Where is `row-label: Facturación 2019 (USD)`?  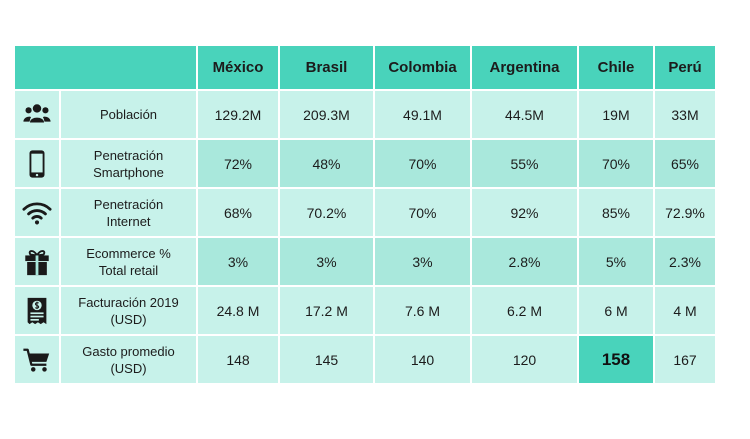 row-label: Facturación 2019 (USD) is located at coordinates (128, 310).